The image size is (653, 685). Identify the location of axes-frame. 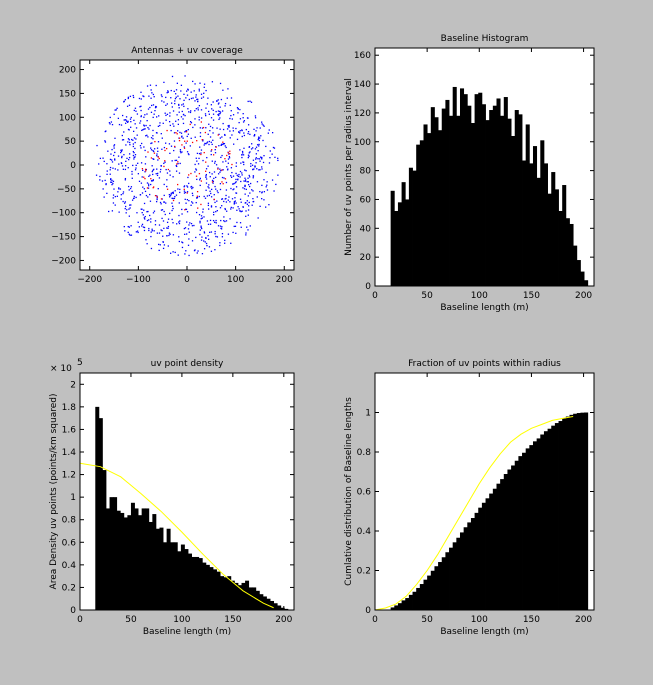
(187, 491).